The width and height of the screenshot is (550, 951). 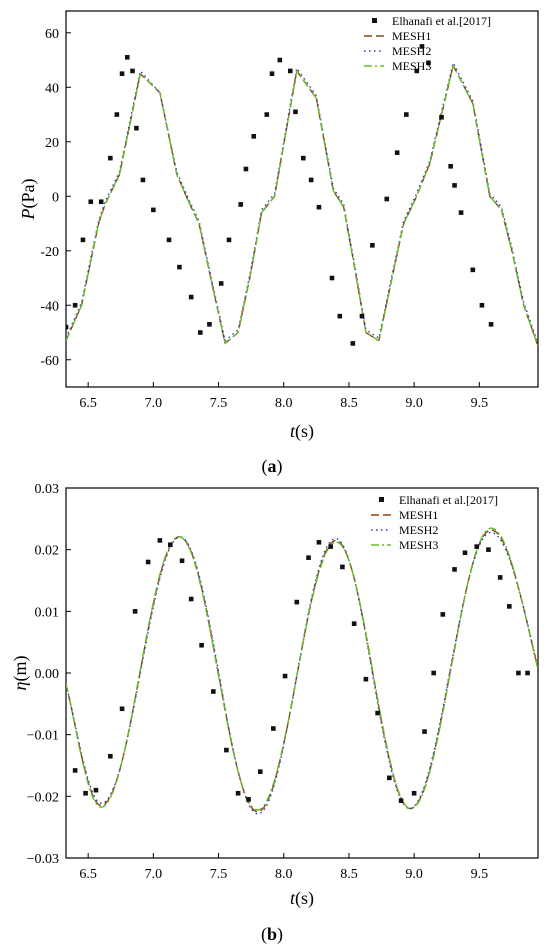 I want to click on y-tick-label: −0.03, so click(x=43, y=859).